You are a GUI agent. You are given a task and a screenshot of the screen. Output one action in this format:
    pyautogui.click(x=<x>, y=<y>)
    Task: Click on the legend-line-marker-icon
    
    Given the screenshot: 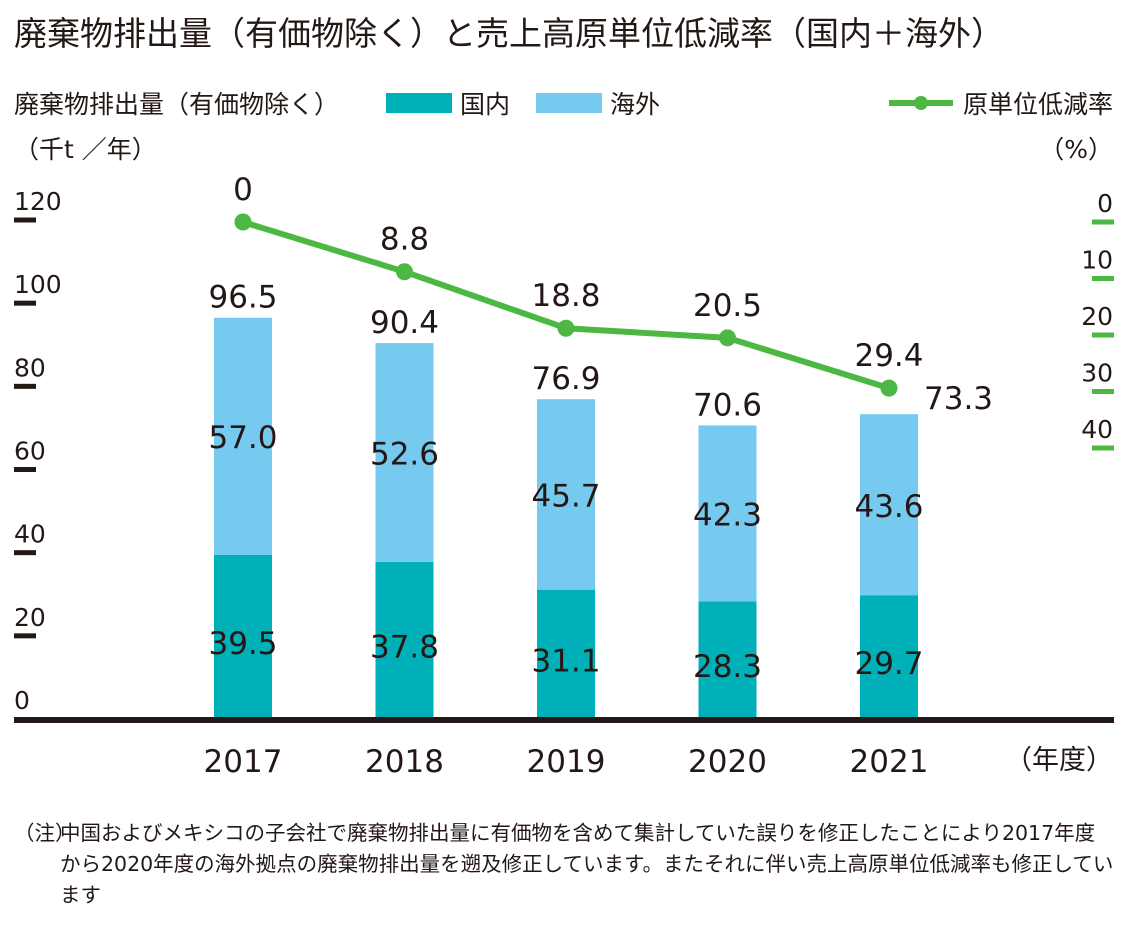 What is the action you would take?
    pyautogui.click(x=920, y=103)
    